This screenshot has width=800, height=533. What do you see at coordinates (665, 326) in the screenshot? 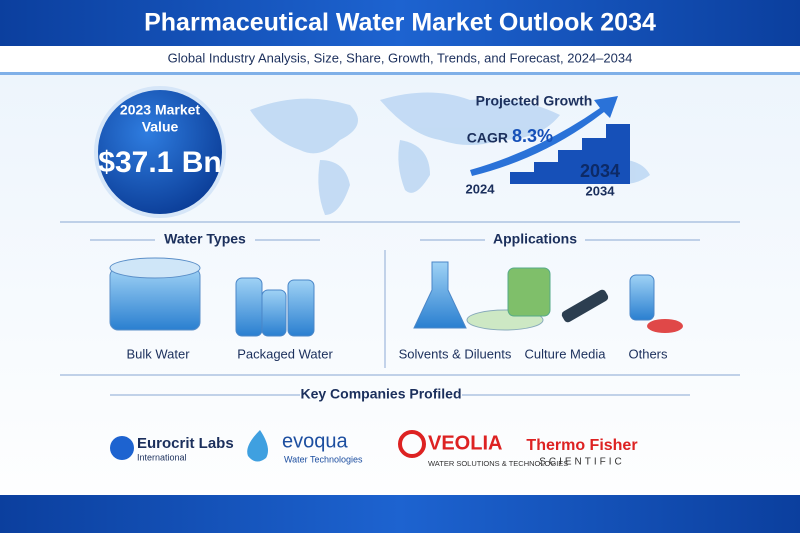
I see `pill` at bounding box center [665, 326].